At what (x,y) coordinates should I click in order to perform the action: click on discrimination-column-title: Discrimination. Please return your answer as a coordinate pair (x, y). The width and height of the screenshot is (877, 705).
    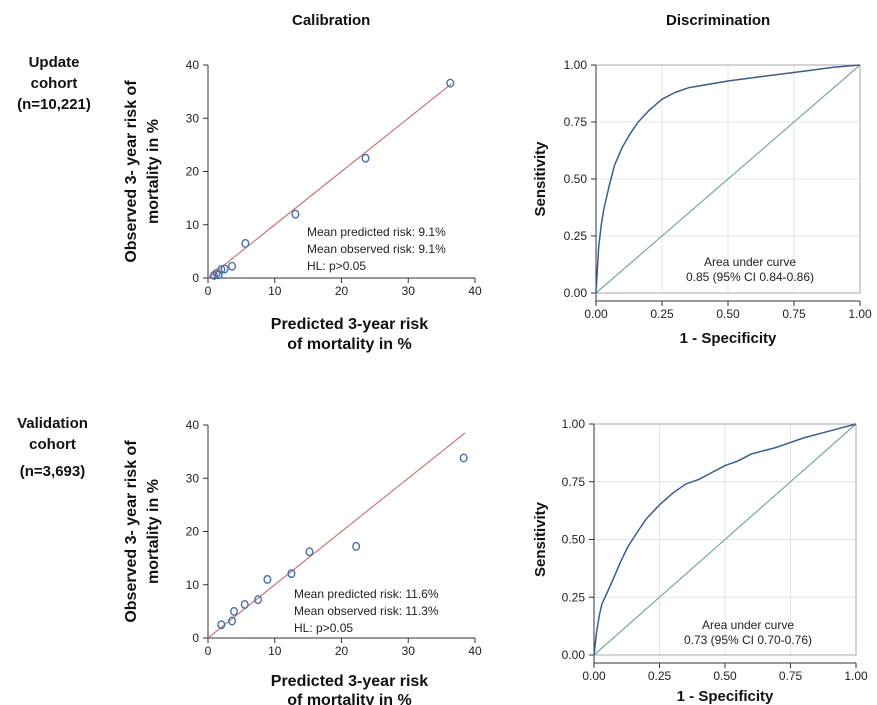
    Looking at the image, I should click on (718, 20).